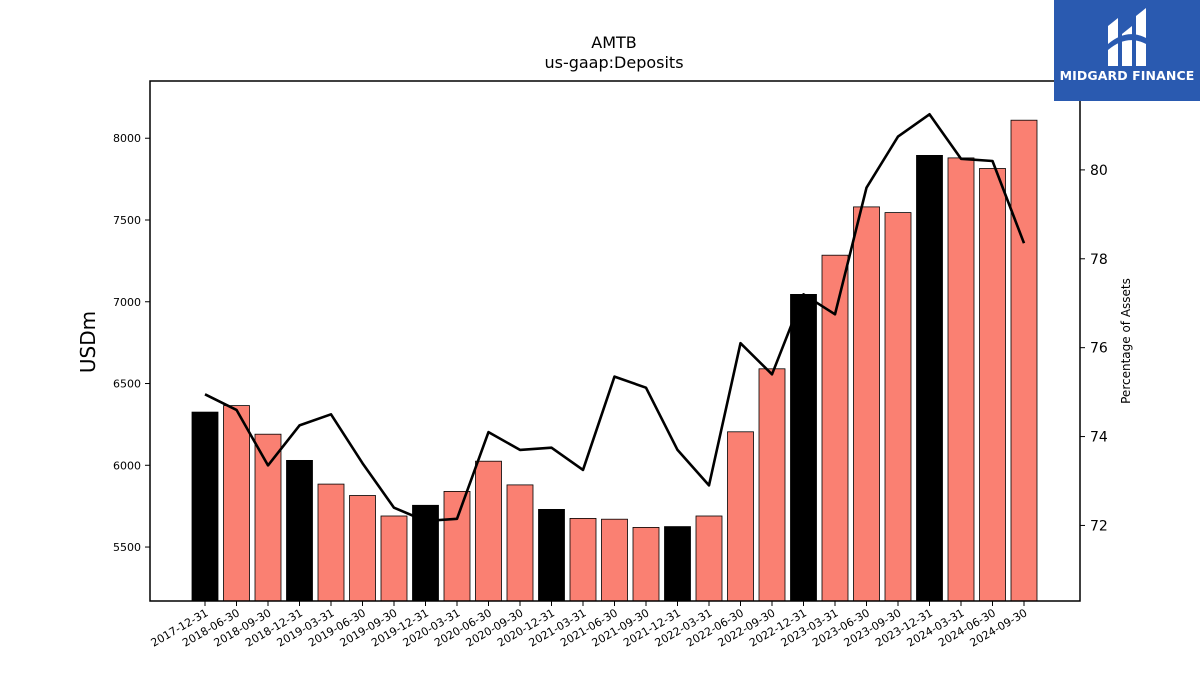 This screenshot has width=1200, height=675. I want to click on y-tick-label: 7000, so click(127, 302).